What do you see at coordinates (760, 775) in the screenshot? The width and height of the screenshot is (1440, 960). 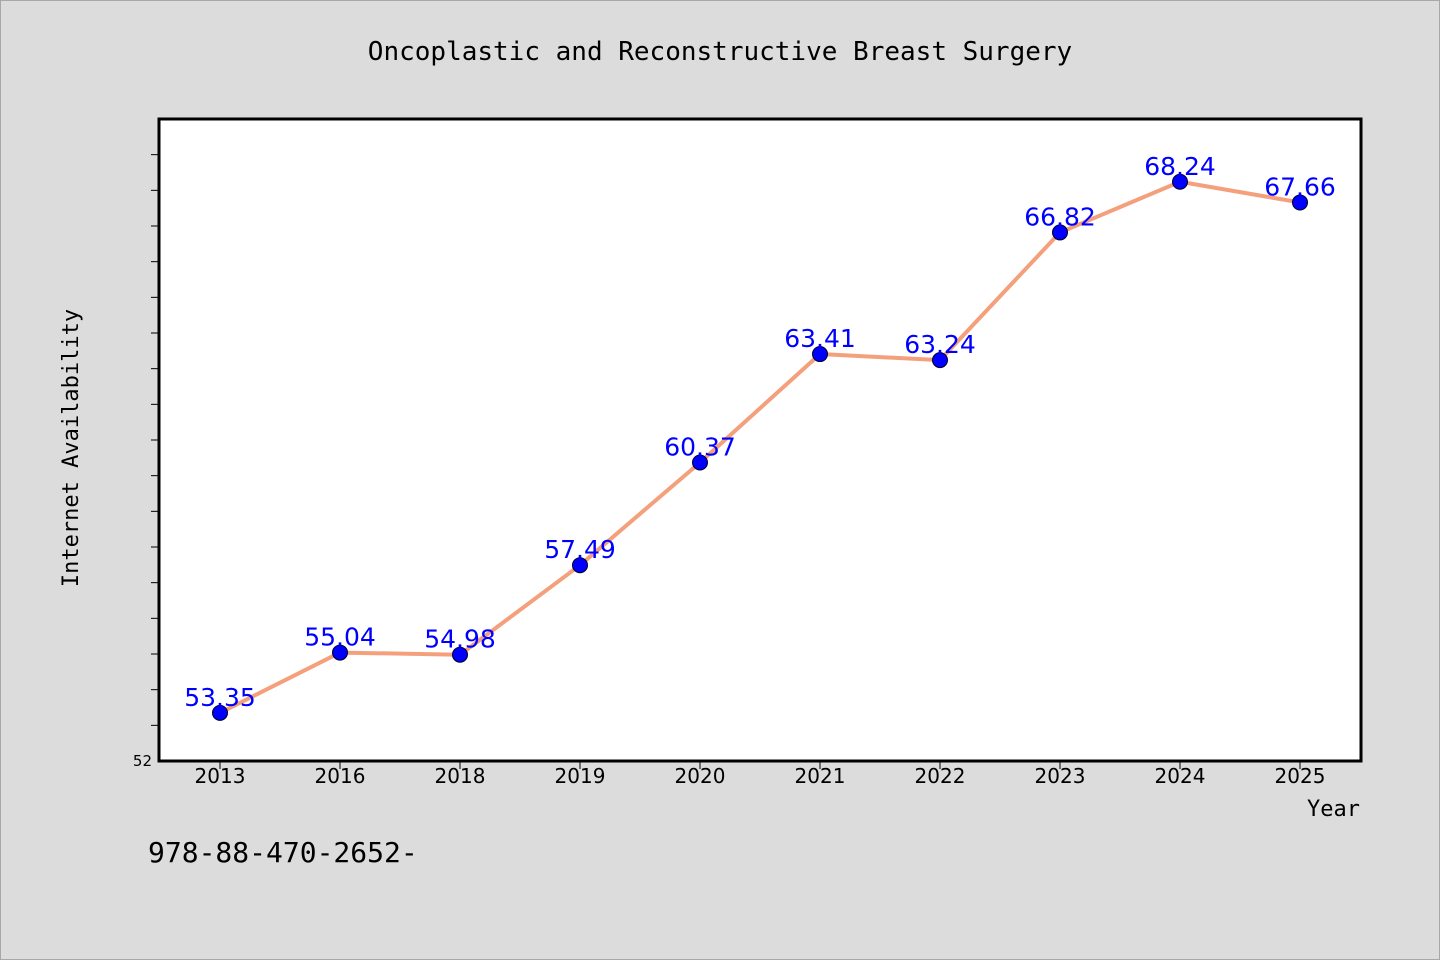 I see `x-axis: 2013 2016 2018 2019 2020 2021 2022 2023 2024 2025` at bounding box center [760, 775].